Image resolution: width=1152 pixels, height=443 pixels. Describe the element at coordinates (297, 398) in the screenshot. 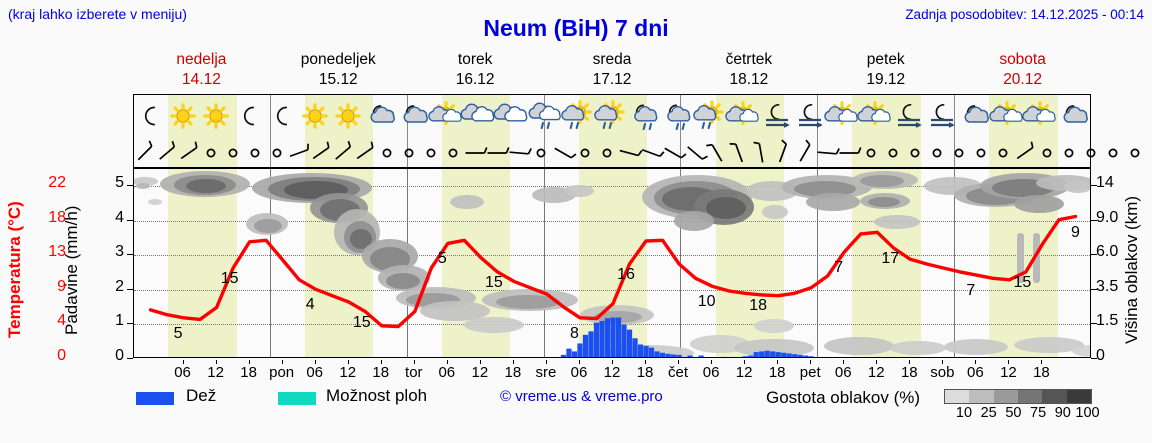

I see `showers-legend-swatch` at that location.